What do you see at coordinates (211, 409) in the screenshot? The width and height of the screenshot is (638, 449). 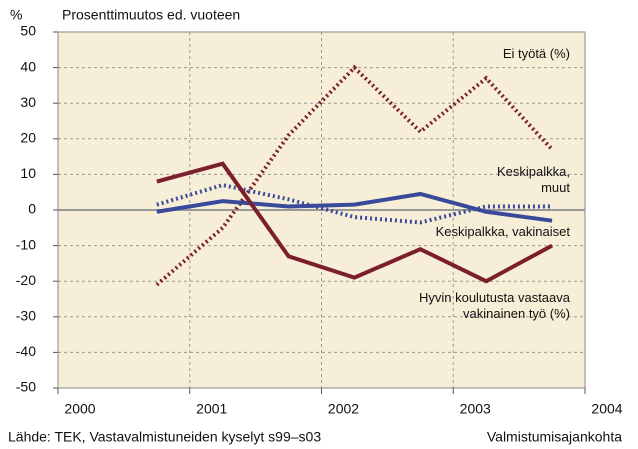 I see `x-tick-label: 2001` at bounding box center [211, 409].